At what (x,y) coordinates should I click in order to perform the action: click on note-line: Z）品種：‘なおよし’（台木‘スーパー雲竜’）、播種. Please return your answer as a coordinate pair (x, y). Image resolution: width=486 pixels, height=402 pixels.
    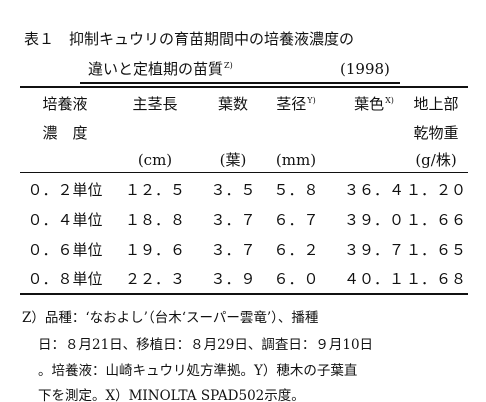
    Looking at the image, I should click on (170, 318).